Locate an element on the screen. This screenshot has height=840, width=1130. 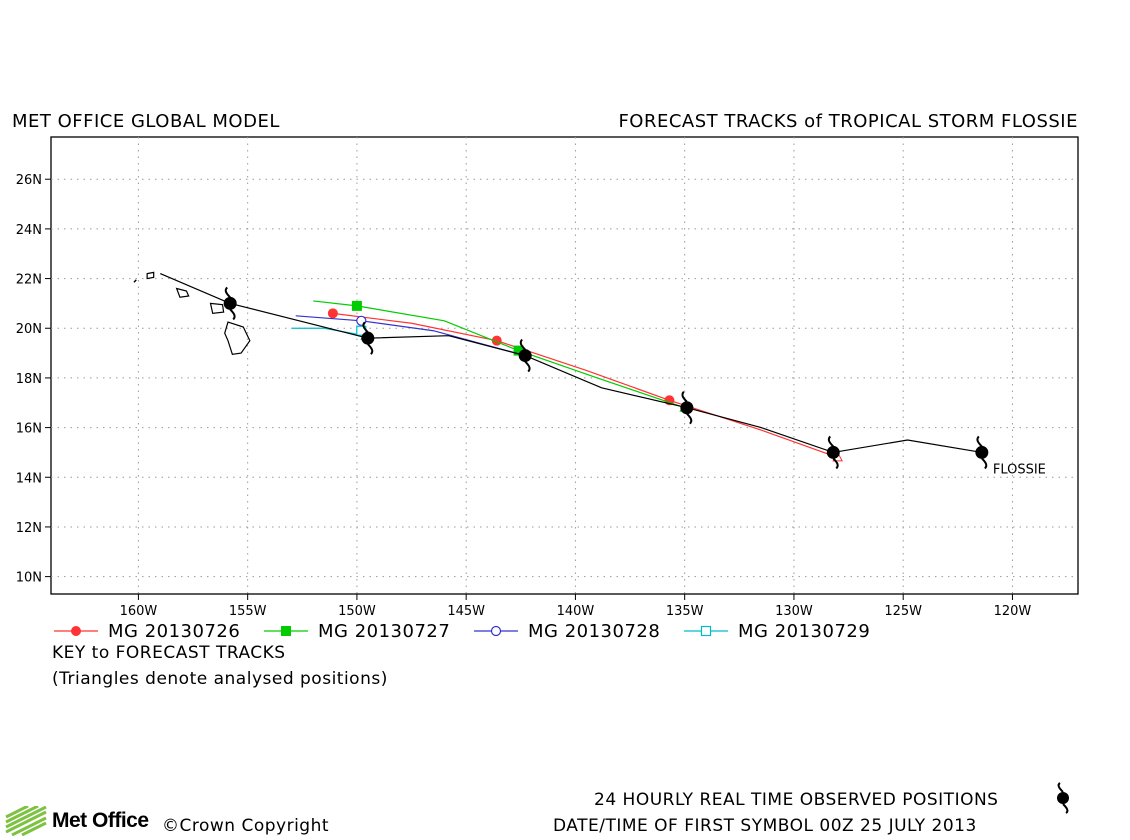
lon-tick-label: 130W is located at coordinates (794, 611).